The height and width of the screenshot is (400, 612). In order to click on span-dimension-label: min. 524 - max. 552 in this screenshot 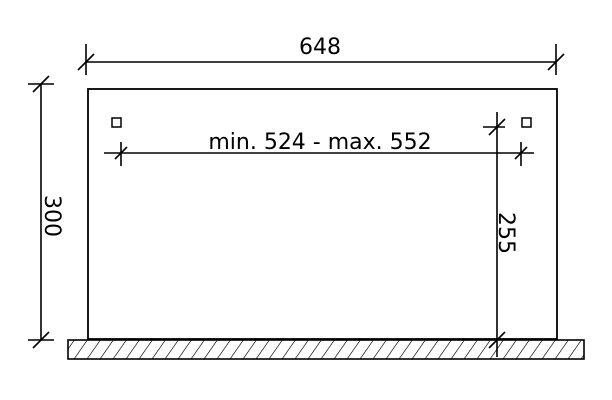, I will do `click(319, 142)`.